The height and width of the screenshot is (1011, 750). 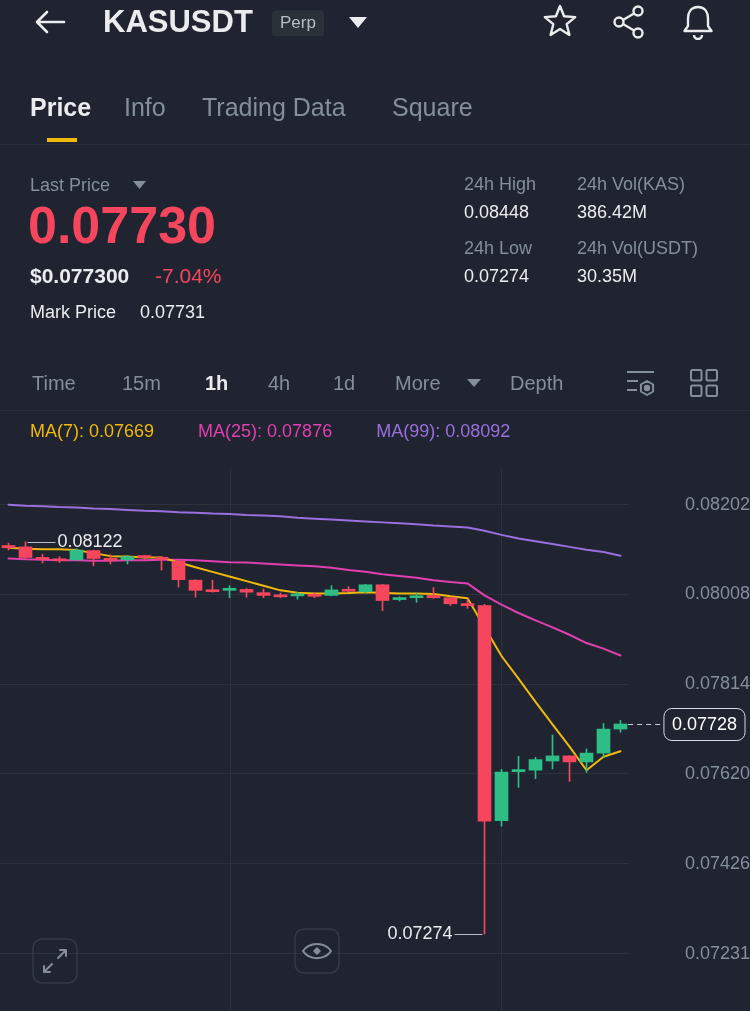 I want to click on text: 24h High, so click(x=500, y=184).